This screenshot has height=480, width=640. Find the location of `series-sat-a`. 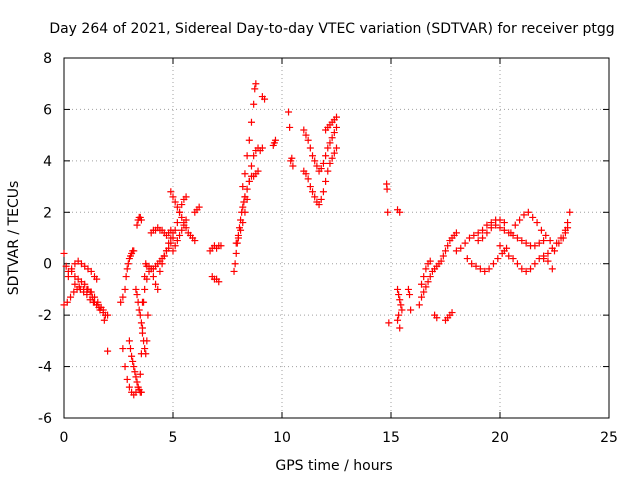

series-sat-a is located at coordinates (86, 302).